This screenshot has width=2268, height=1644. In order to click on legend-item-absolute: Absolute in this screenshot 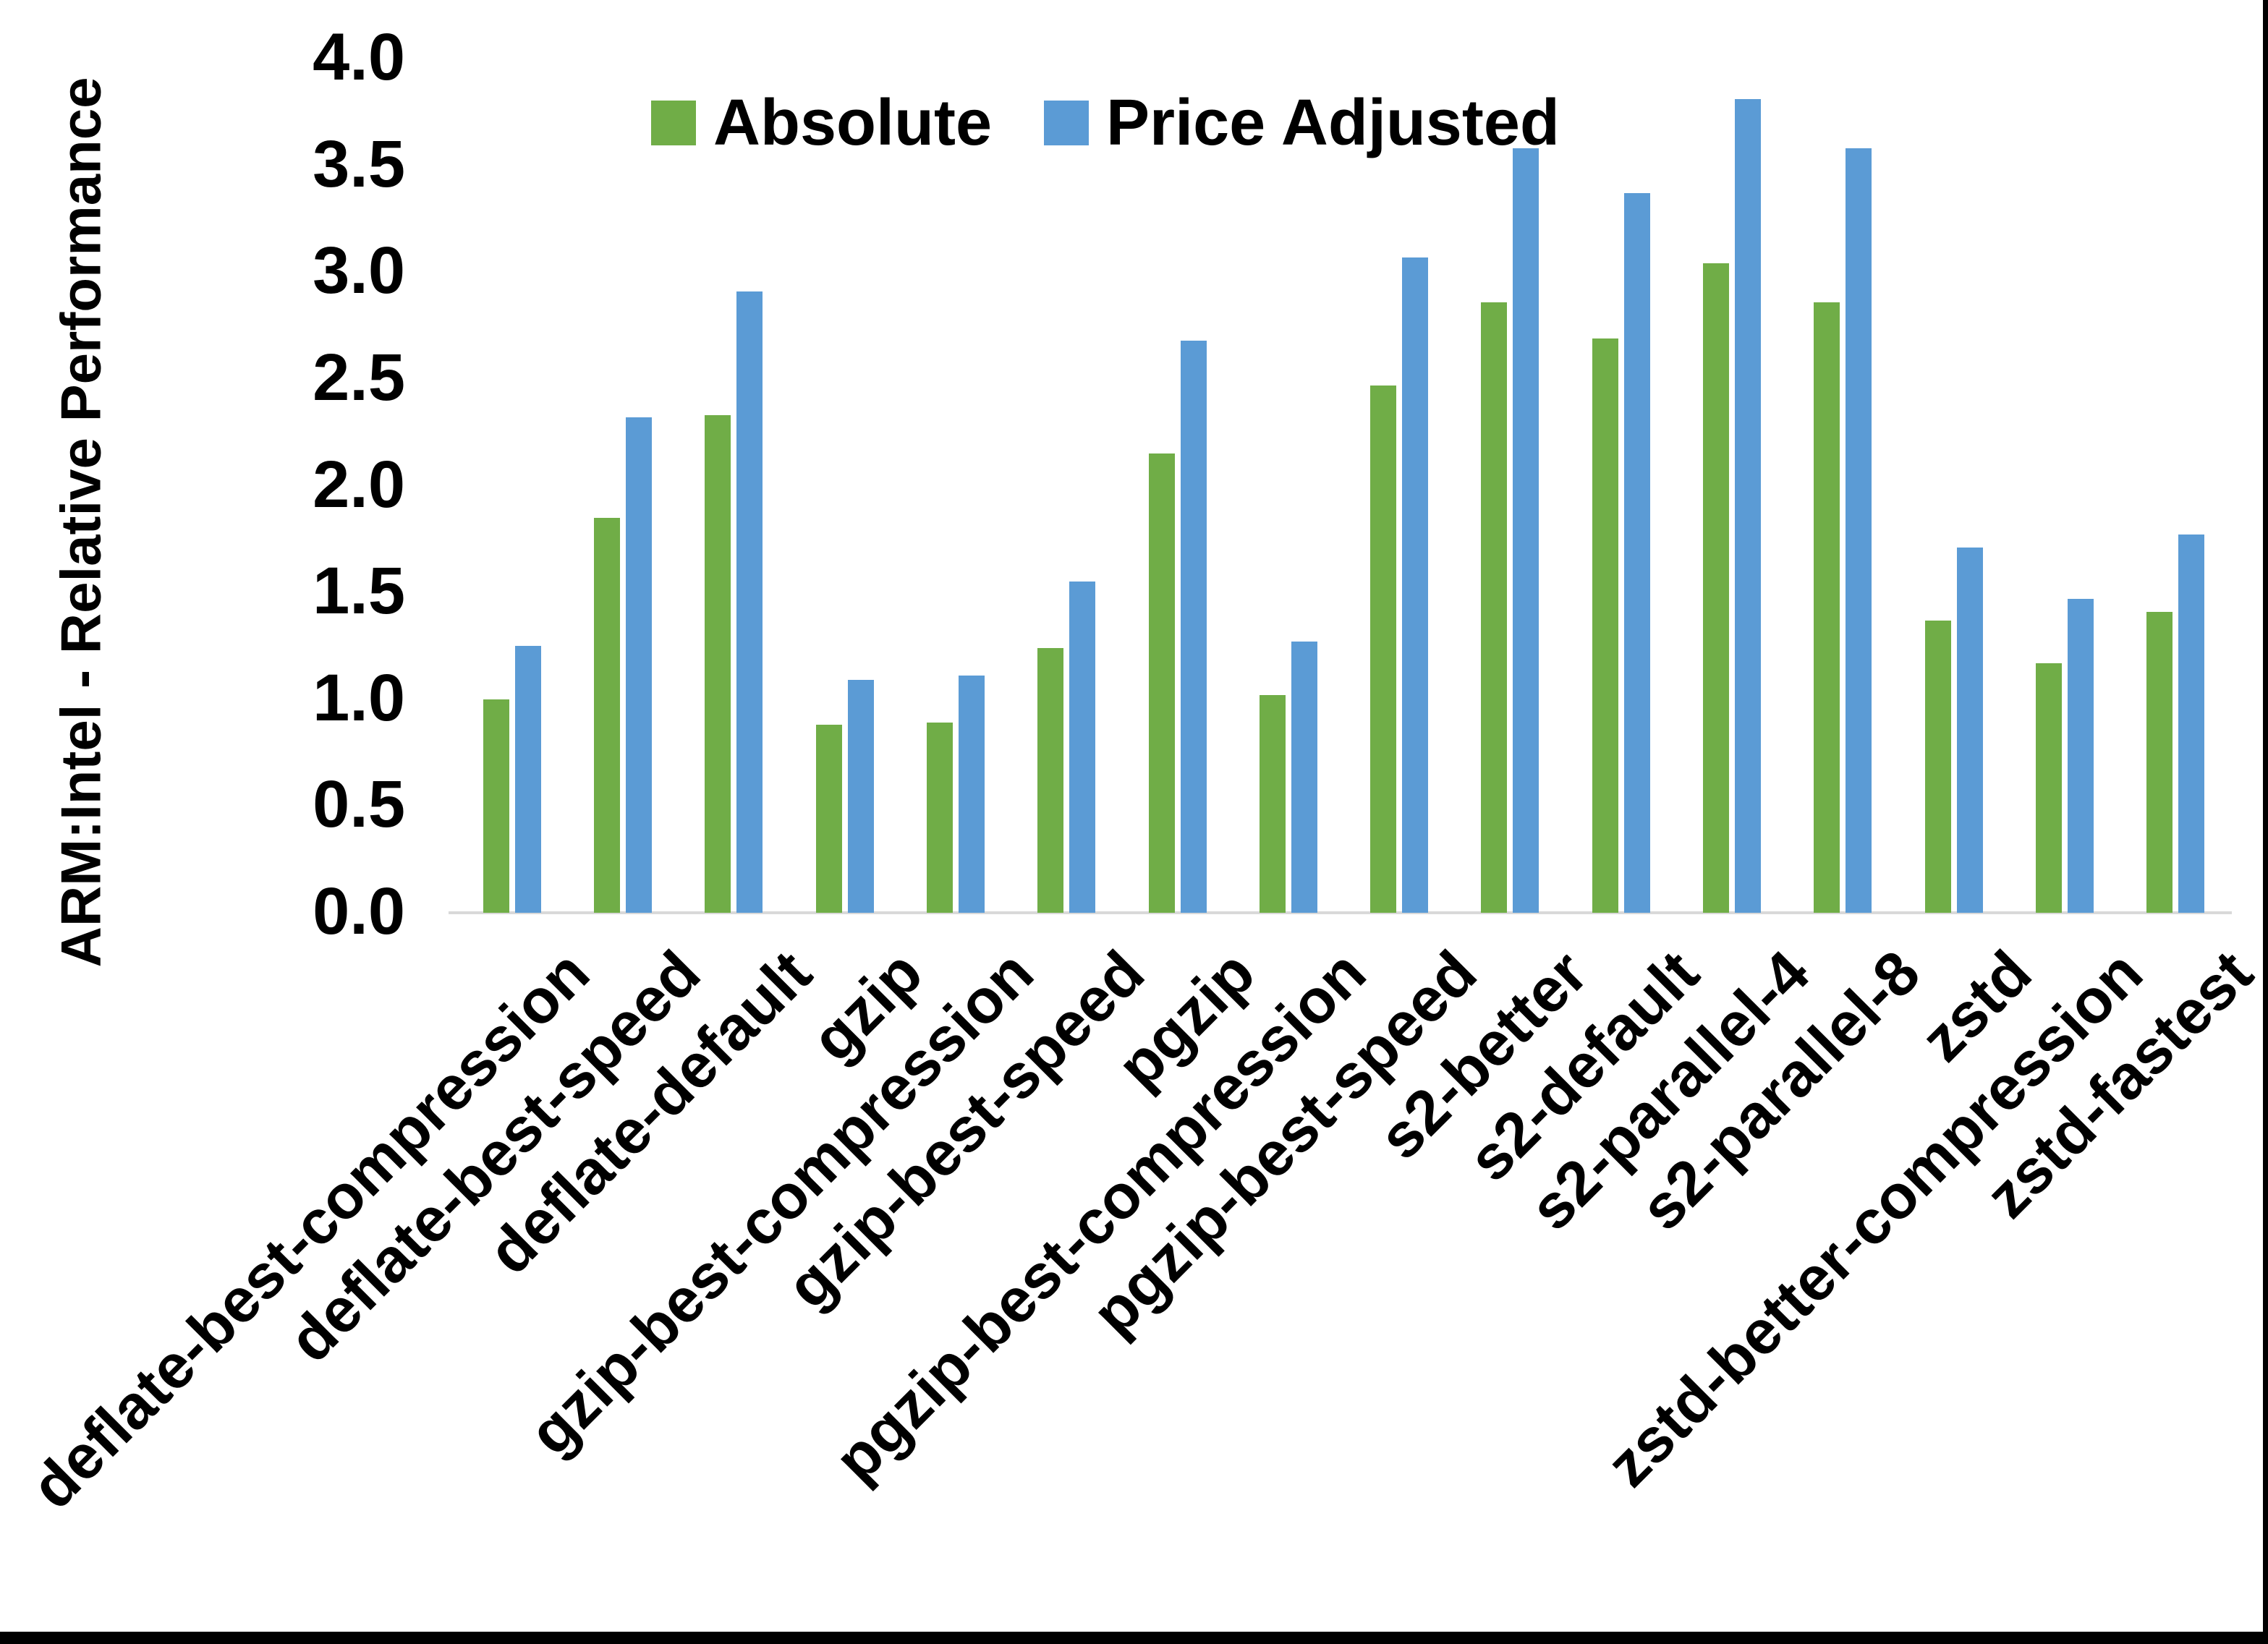, I will do `click(822, 123)`.